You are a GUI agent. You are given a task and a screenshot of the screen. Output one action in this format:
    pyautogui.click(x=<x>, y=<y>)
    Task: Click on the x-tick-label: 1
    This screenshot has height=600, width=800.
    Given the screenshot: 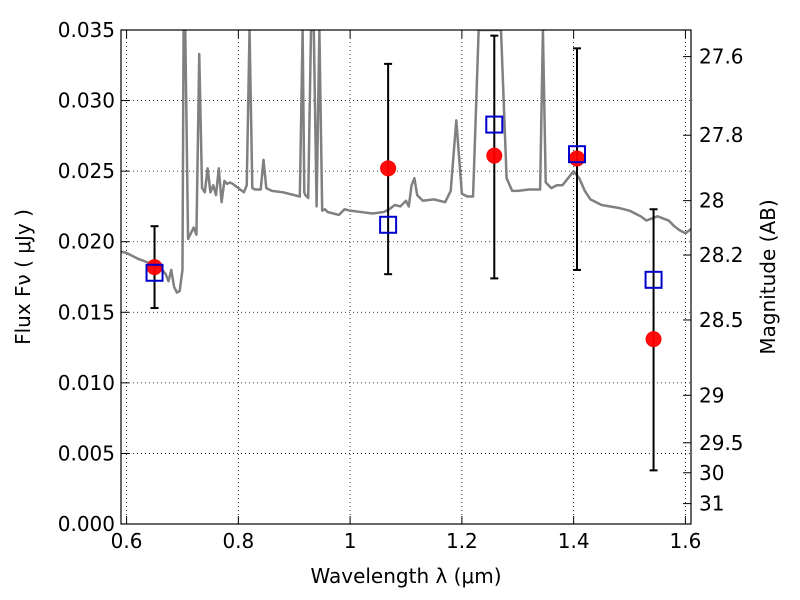 What is the action you would take?
    pyautogui.click(x=350, y=541)
    